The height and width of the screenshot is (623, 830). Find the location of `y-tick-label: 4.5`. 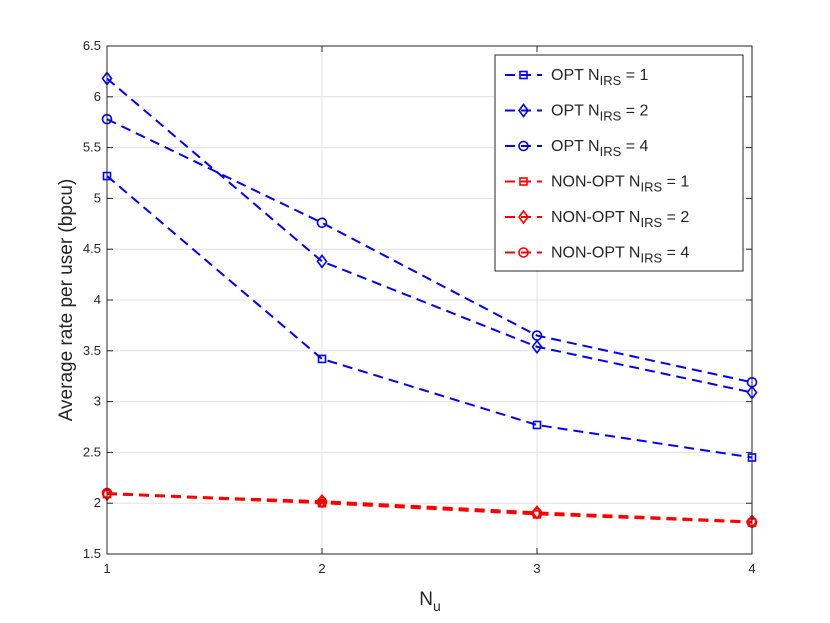

y-tick-label: 4.5 is located at coordinates (92, 248).